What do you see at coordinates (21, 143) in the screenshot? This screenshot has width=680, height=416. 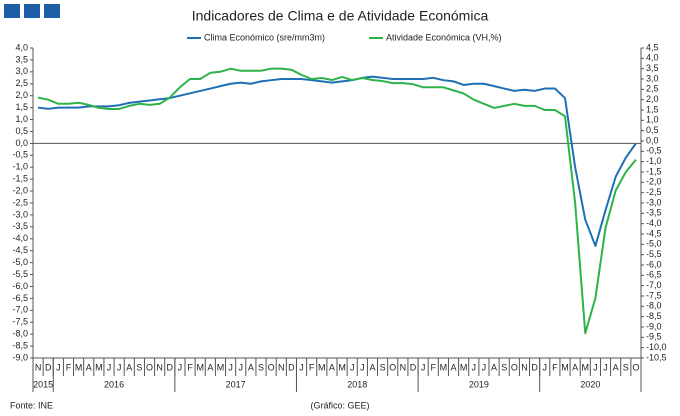 I see `y-tick-label: 0,0` at bounding box center [21, 143].